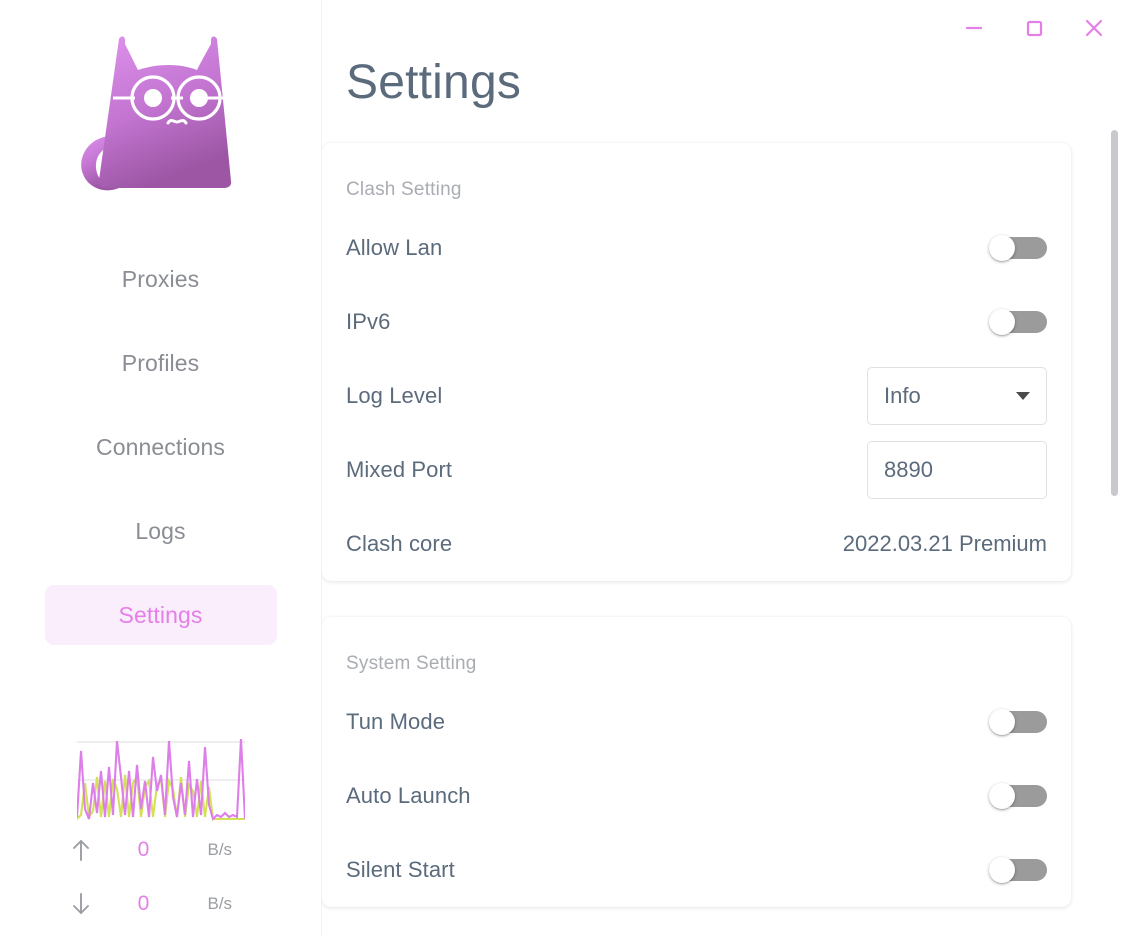 This screenshot has width=1124, height=937. I want to click on ipv6-toggle, so click(1018, 322).